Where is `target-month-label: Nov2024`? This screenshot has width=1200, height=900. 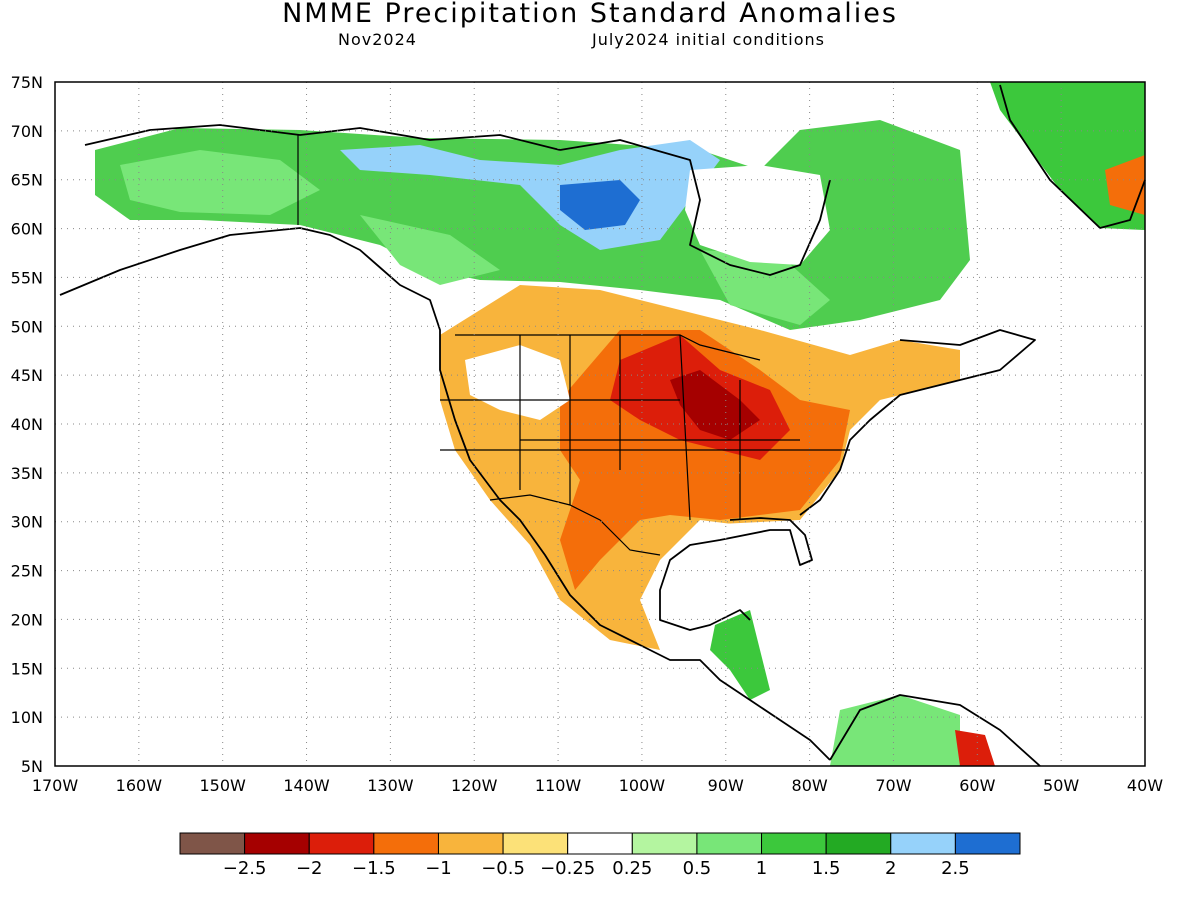
target-month-label: Nov2024 is located at coordinates (377, 39).